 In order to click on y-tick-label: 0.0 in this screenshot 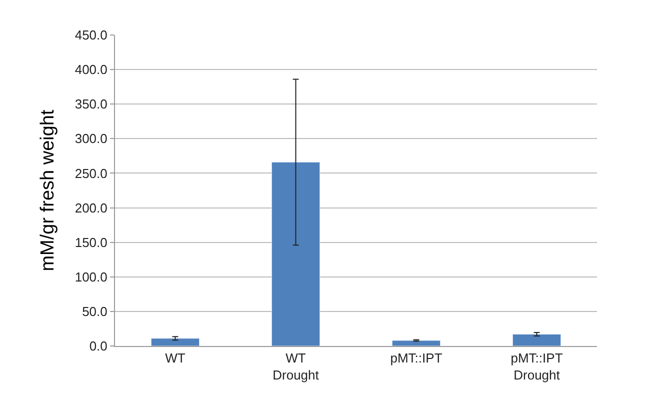, I will do `click(98, 346)`.